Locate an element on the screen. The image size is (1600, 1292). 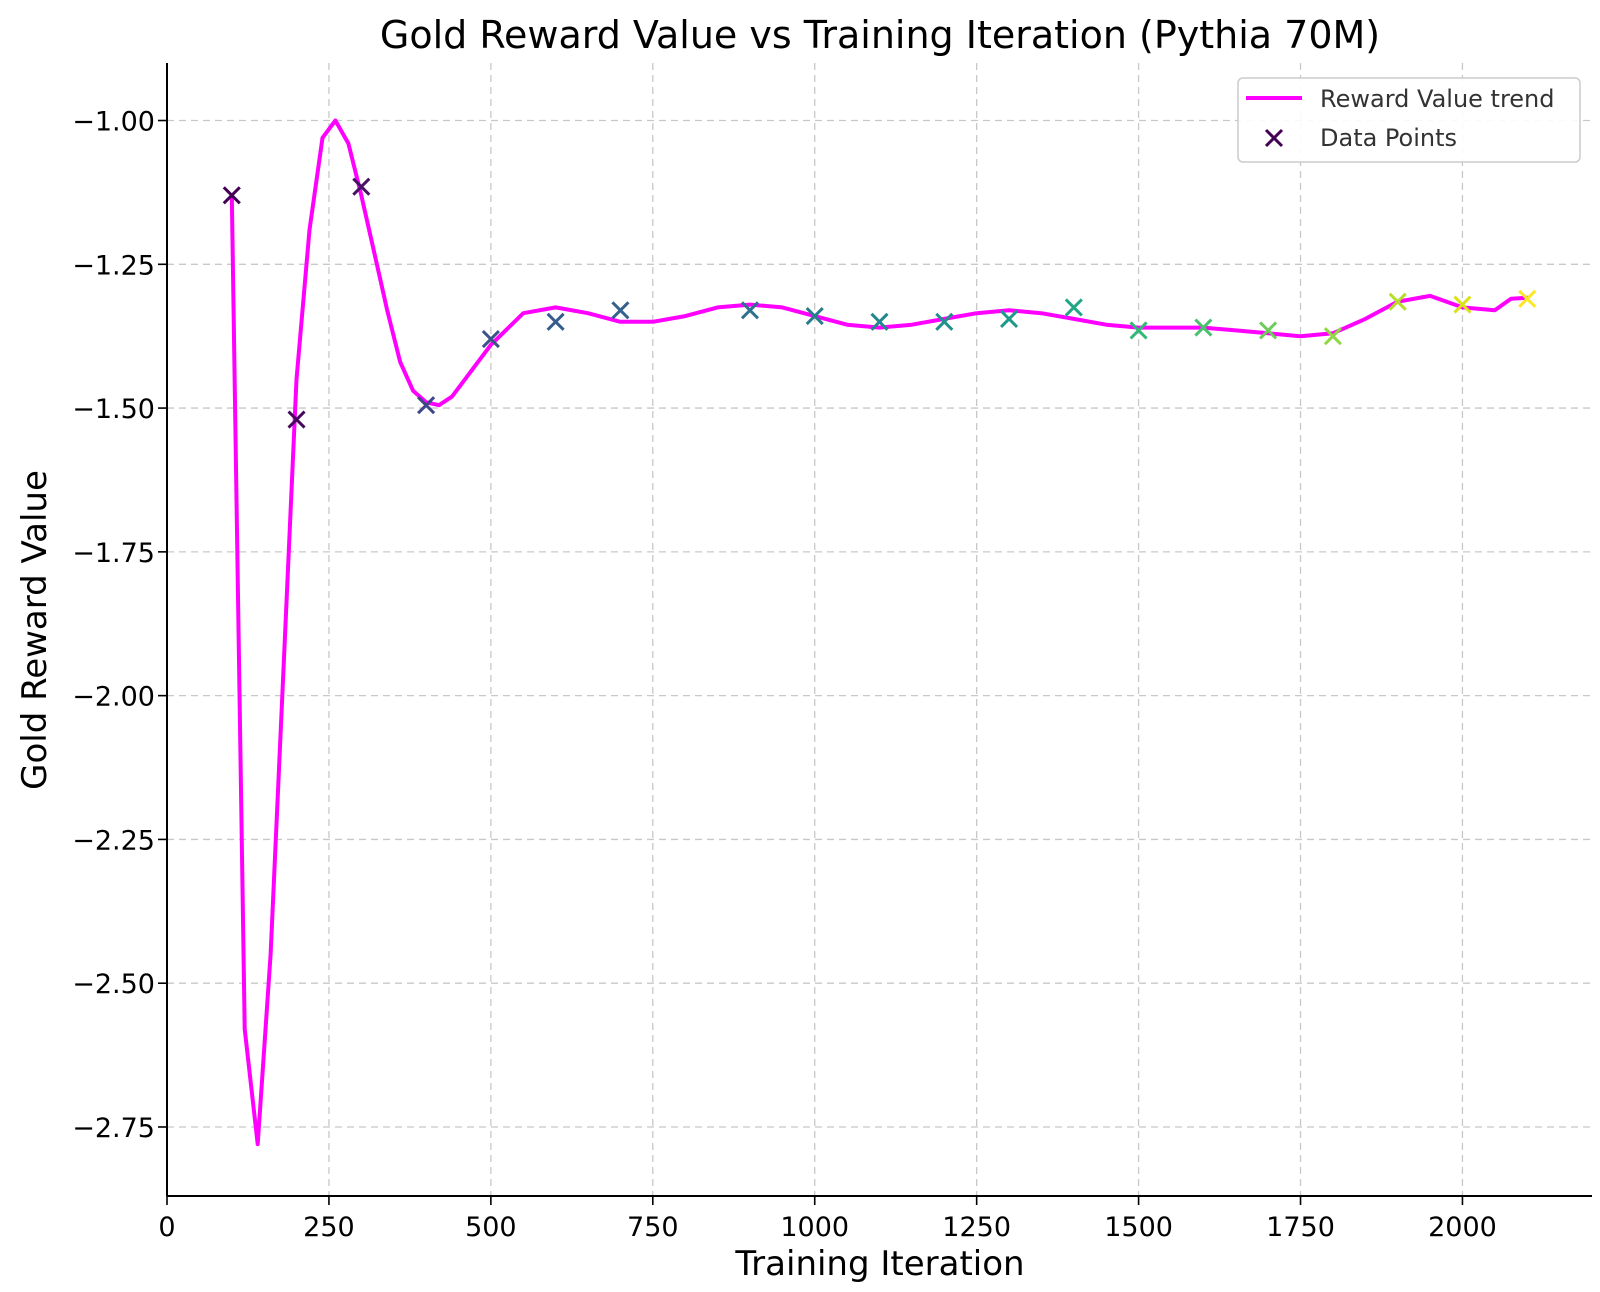
x-tick-label: 1000 is located at coordinates (814, 1227).